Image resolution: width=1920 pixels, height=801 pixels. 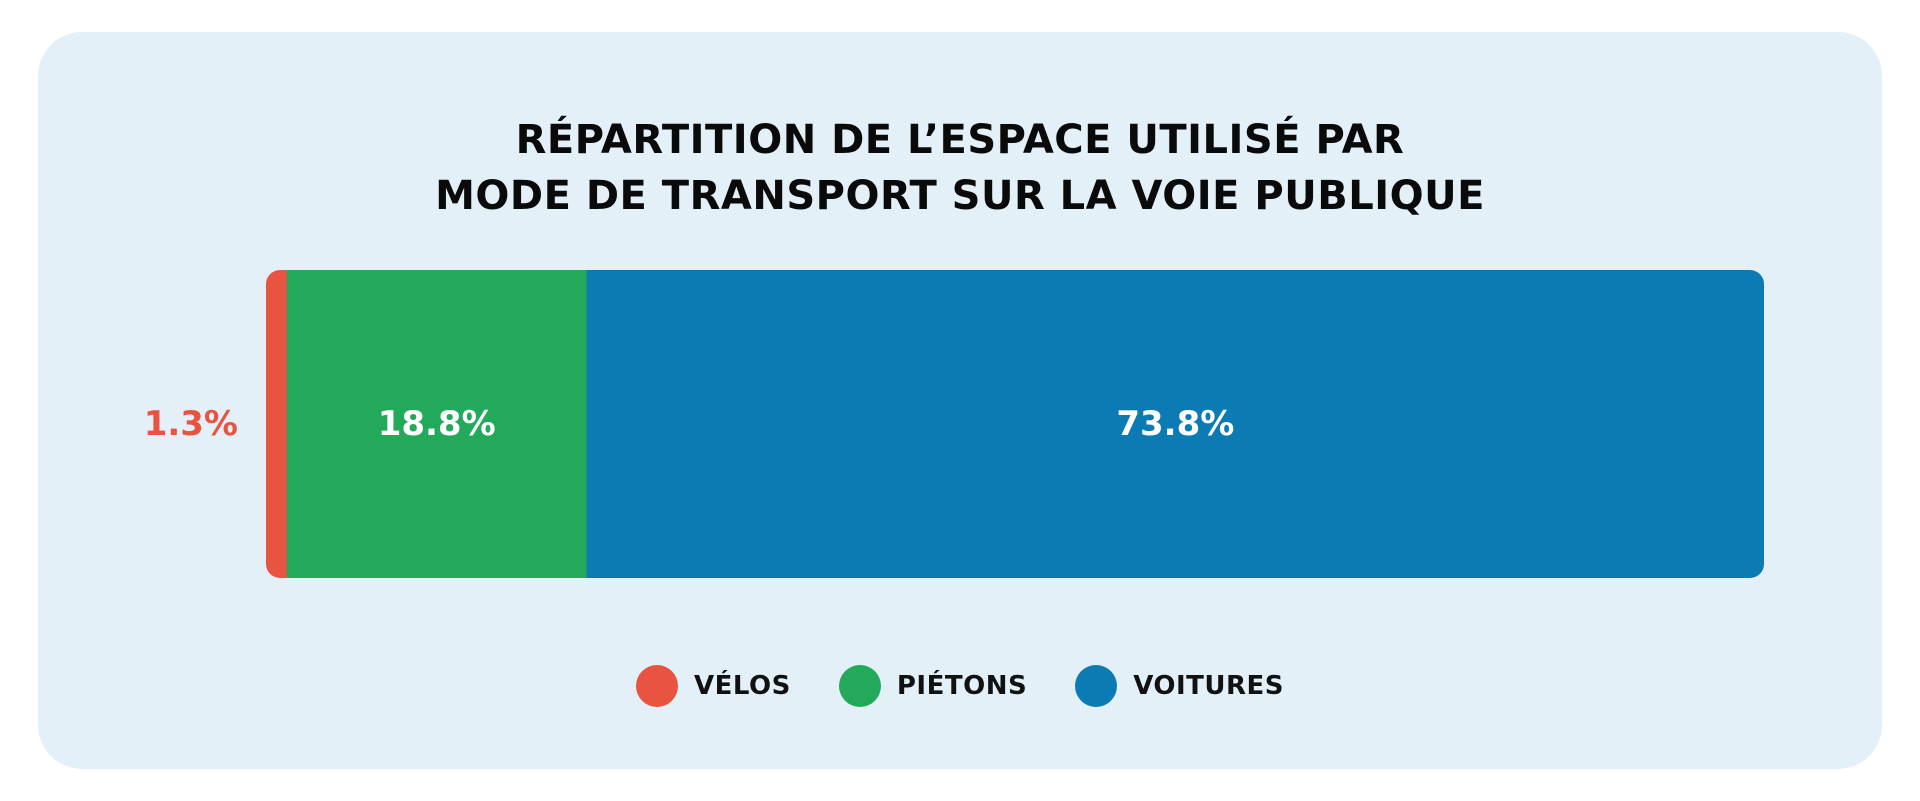 I want to click on legend-swatch-pietons, so click(x=859, y=686).